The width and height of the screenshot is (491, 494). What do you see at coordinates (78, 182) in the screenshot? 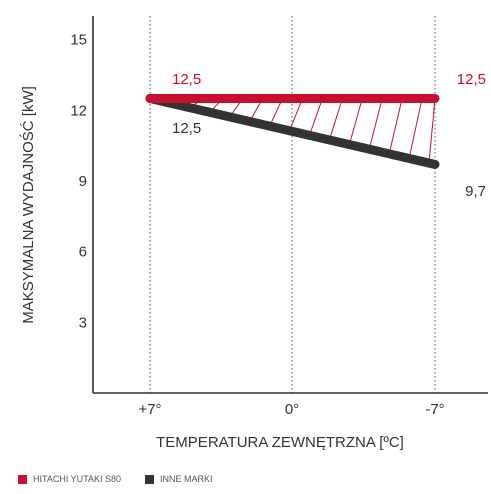
I see `y-tick-labels: 3 6 9 12 15` at bounding box center [78, 182].